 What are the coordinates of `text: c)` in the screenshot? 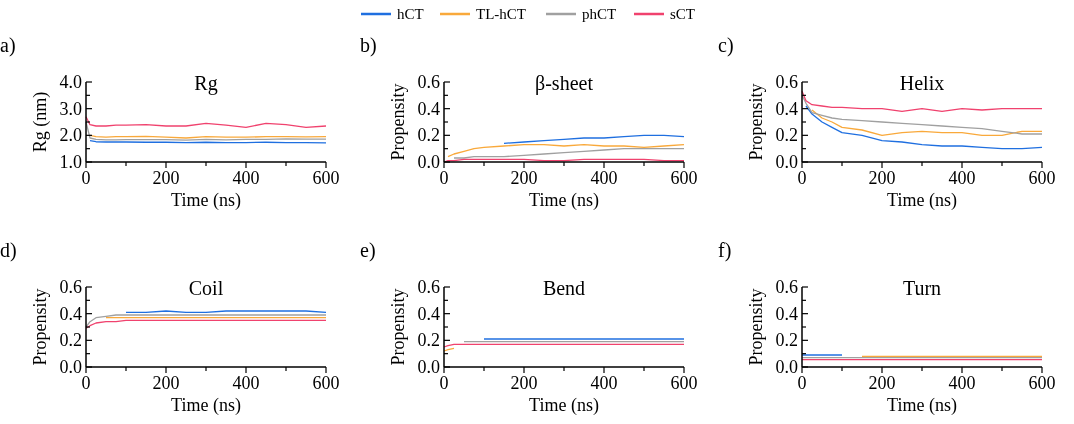 It's located at (726, 45).